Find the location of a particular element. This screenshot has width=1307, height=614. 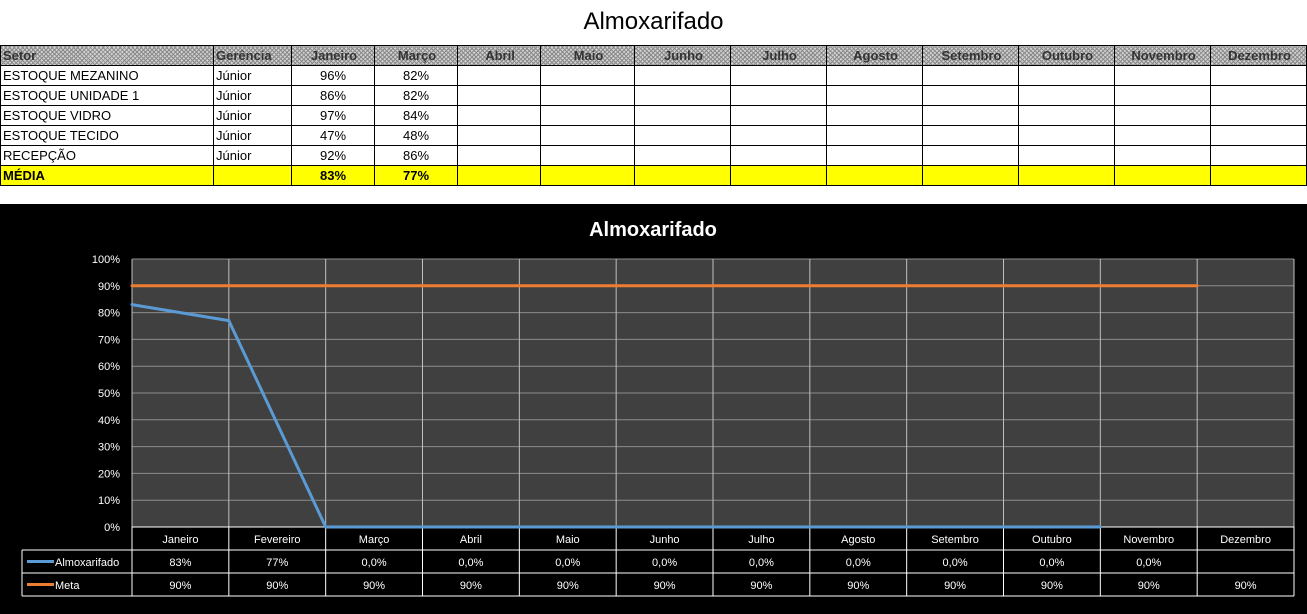

table-cell: ESTOQUE MEZANINO is located at coordinates (107, 75).